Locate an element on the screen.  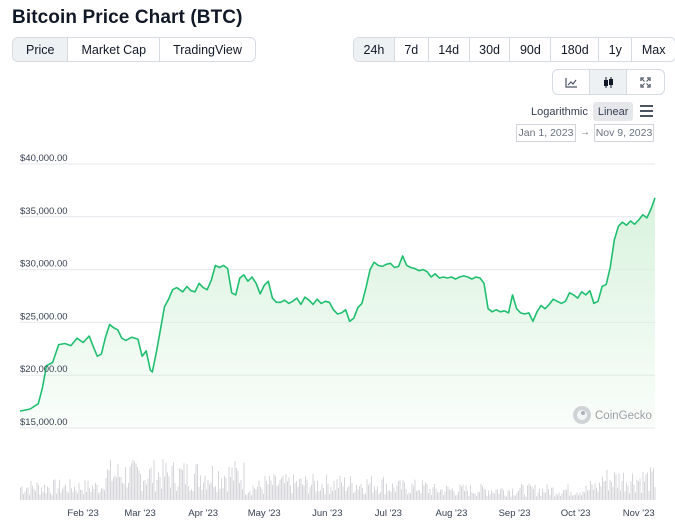
range-1y: 1y is located at coordinates (616, 49).